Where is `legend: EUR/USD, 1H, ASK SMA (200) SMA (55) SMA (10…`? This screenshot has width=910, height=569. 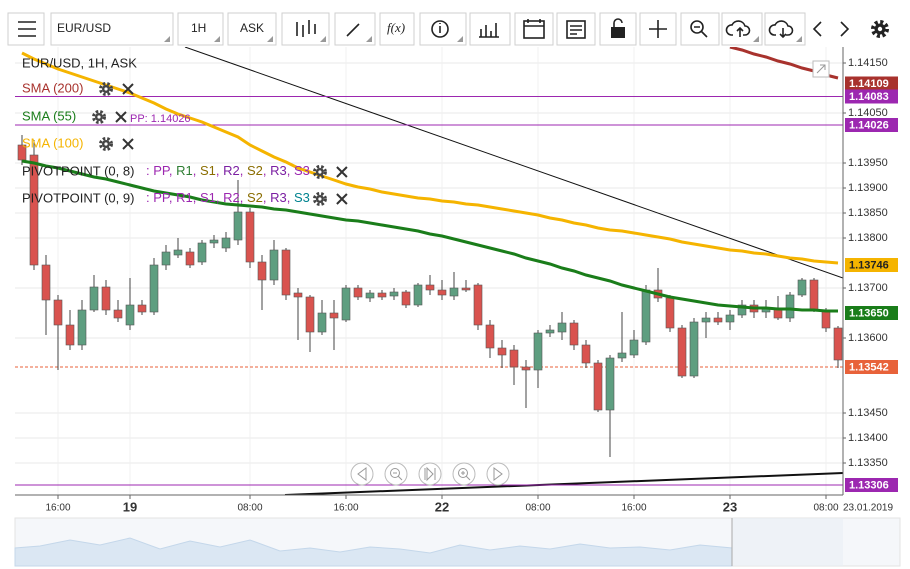
legend: EUR/USD, 1H, ASK SMA (200) SMA (55) SMA (10… is located at coordinates (185, 130).